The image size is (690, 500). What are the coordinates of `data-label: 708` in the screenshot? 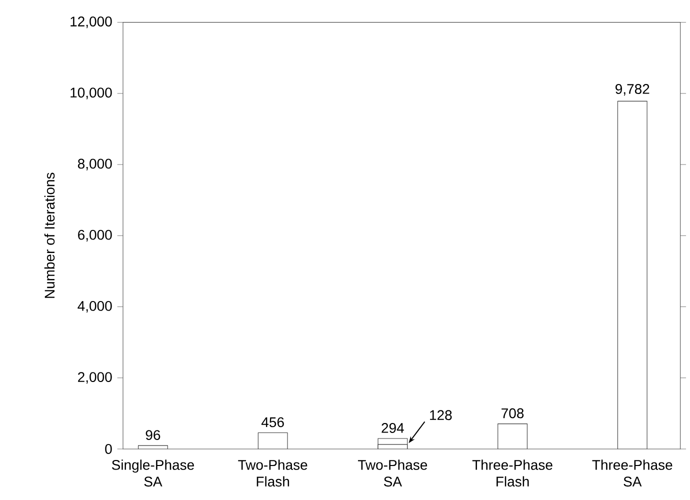 It's located at (513, 413).